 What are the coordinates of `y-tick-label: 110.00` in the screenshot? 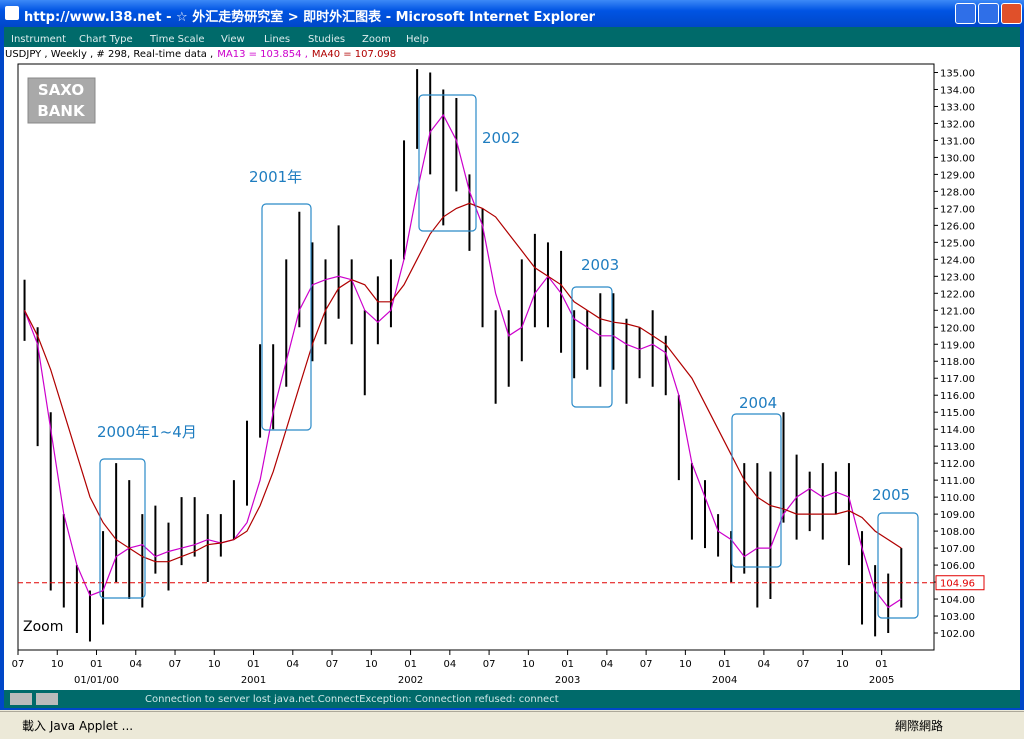 It's located at (957, 498).